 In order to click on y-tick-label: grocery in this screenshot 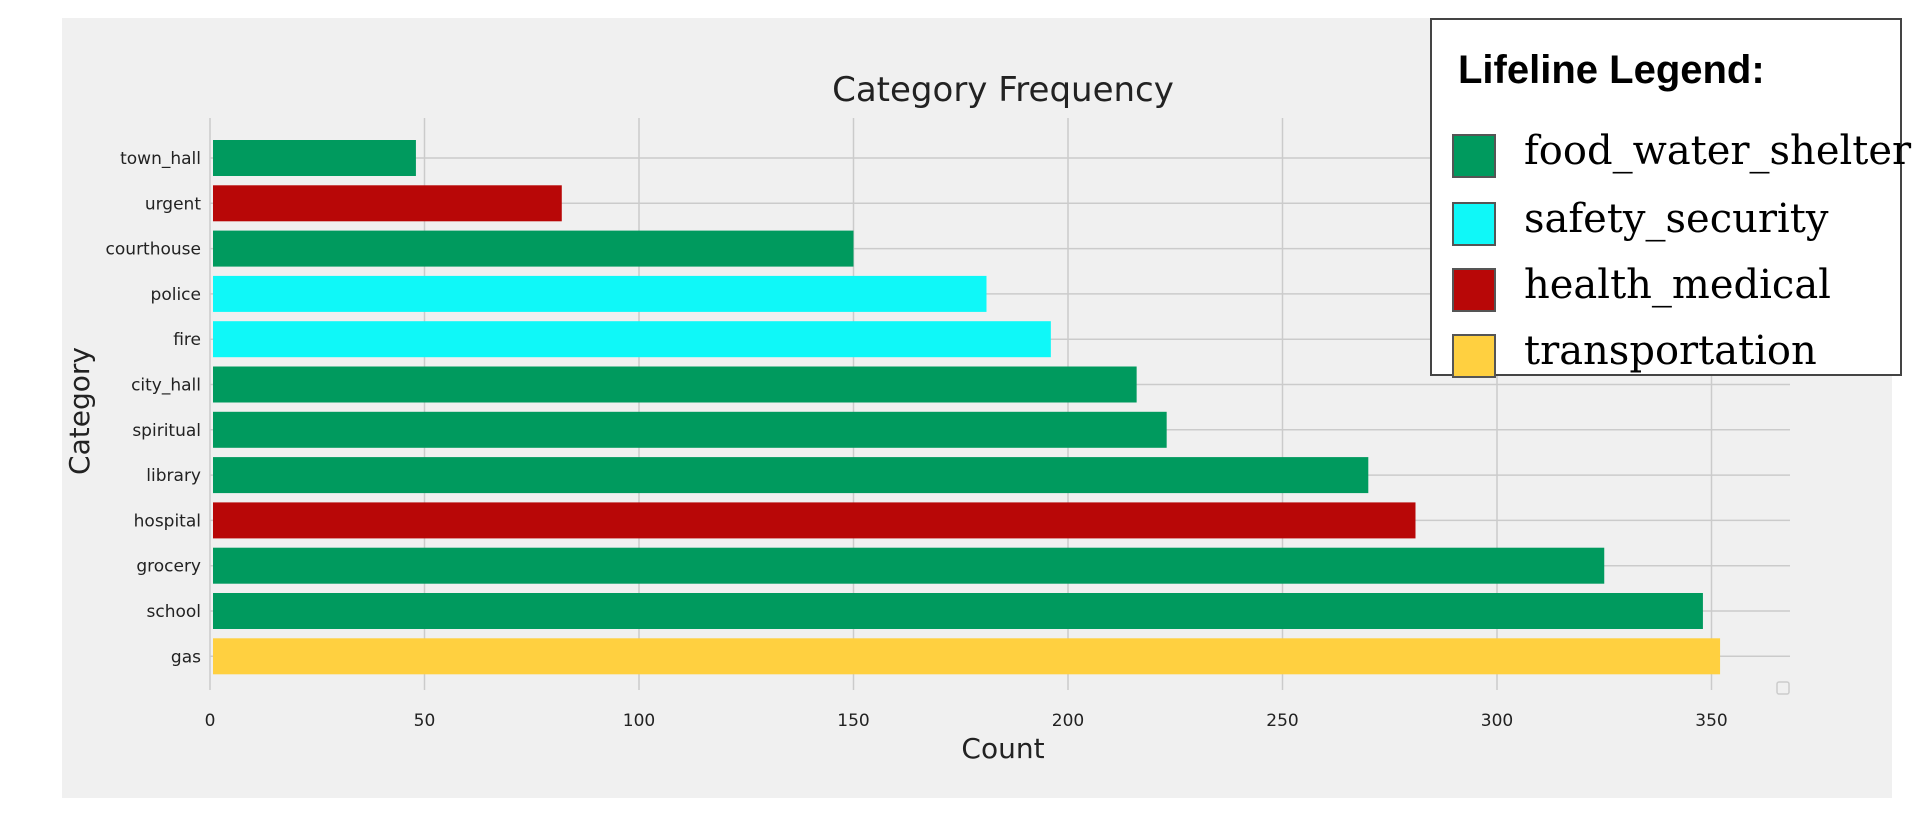, I will do `click(168, 567)`.